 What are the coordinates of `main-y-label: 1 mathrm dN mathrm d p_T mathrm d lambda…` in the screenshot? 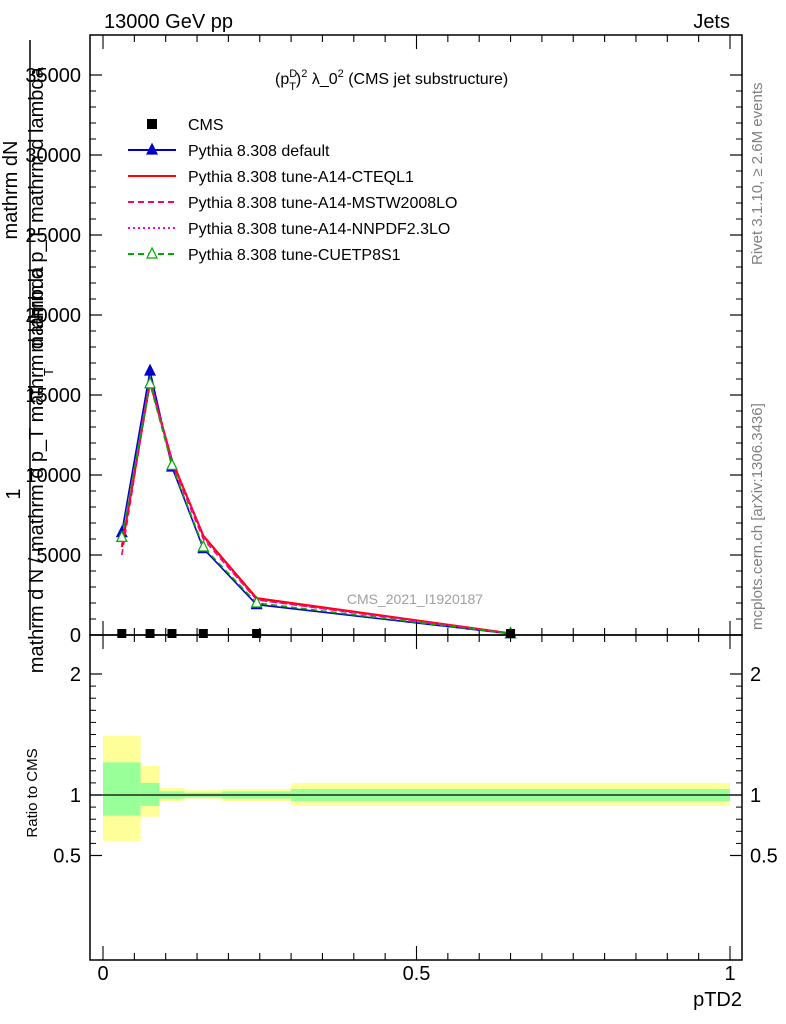 It's located at (28, 356).